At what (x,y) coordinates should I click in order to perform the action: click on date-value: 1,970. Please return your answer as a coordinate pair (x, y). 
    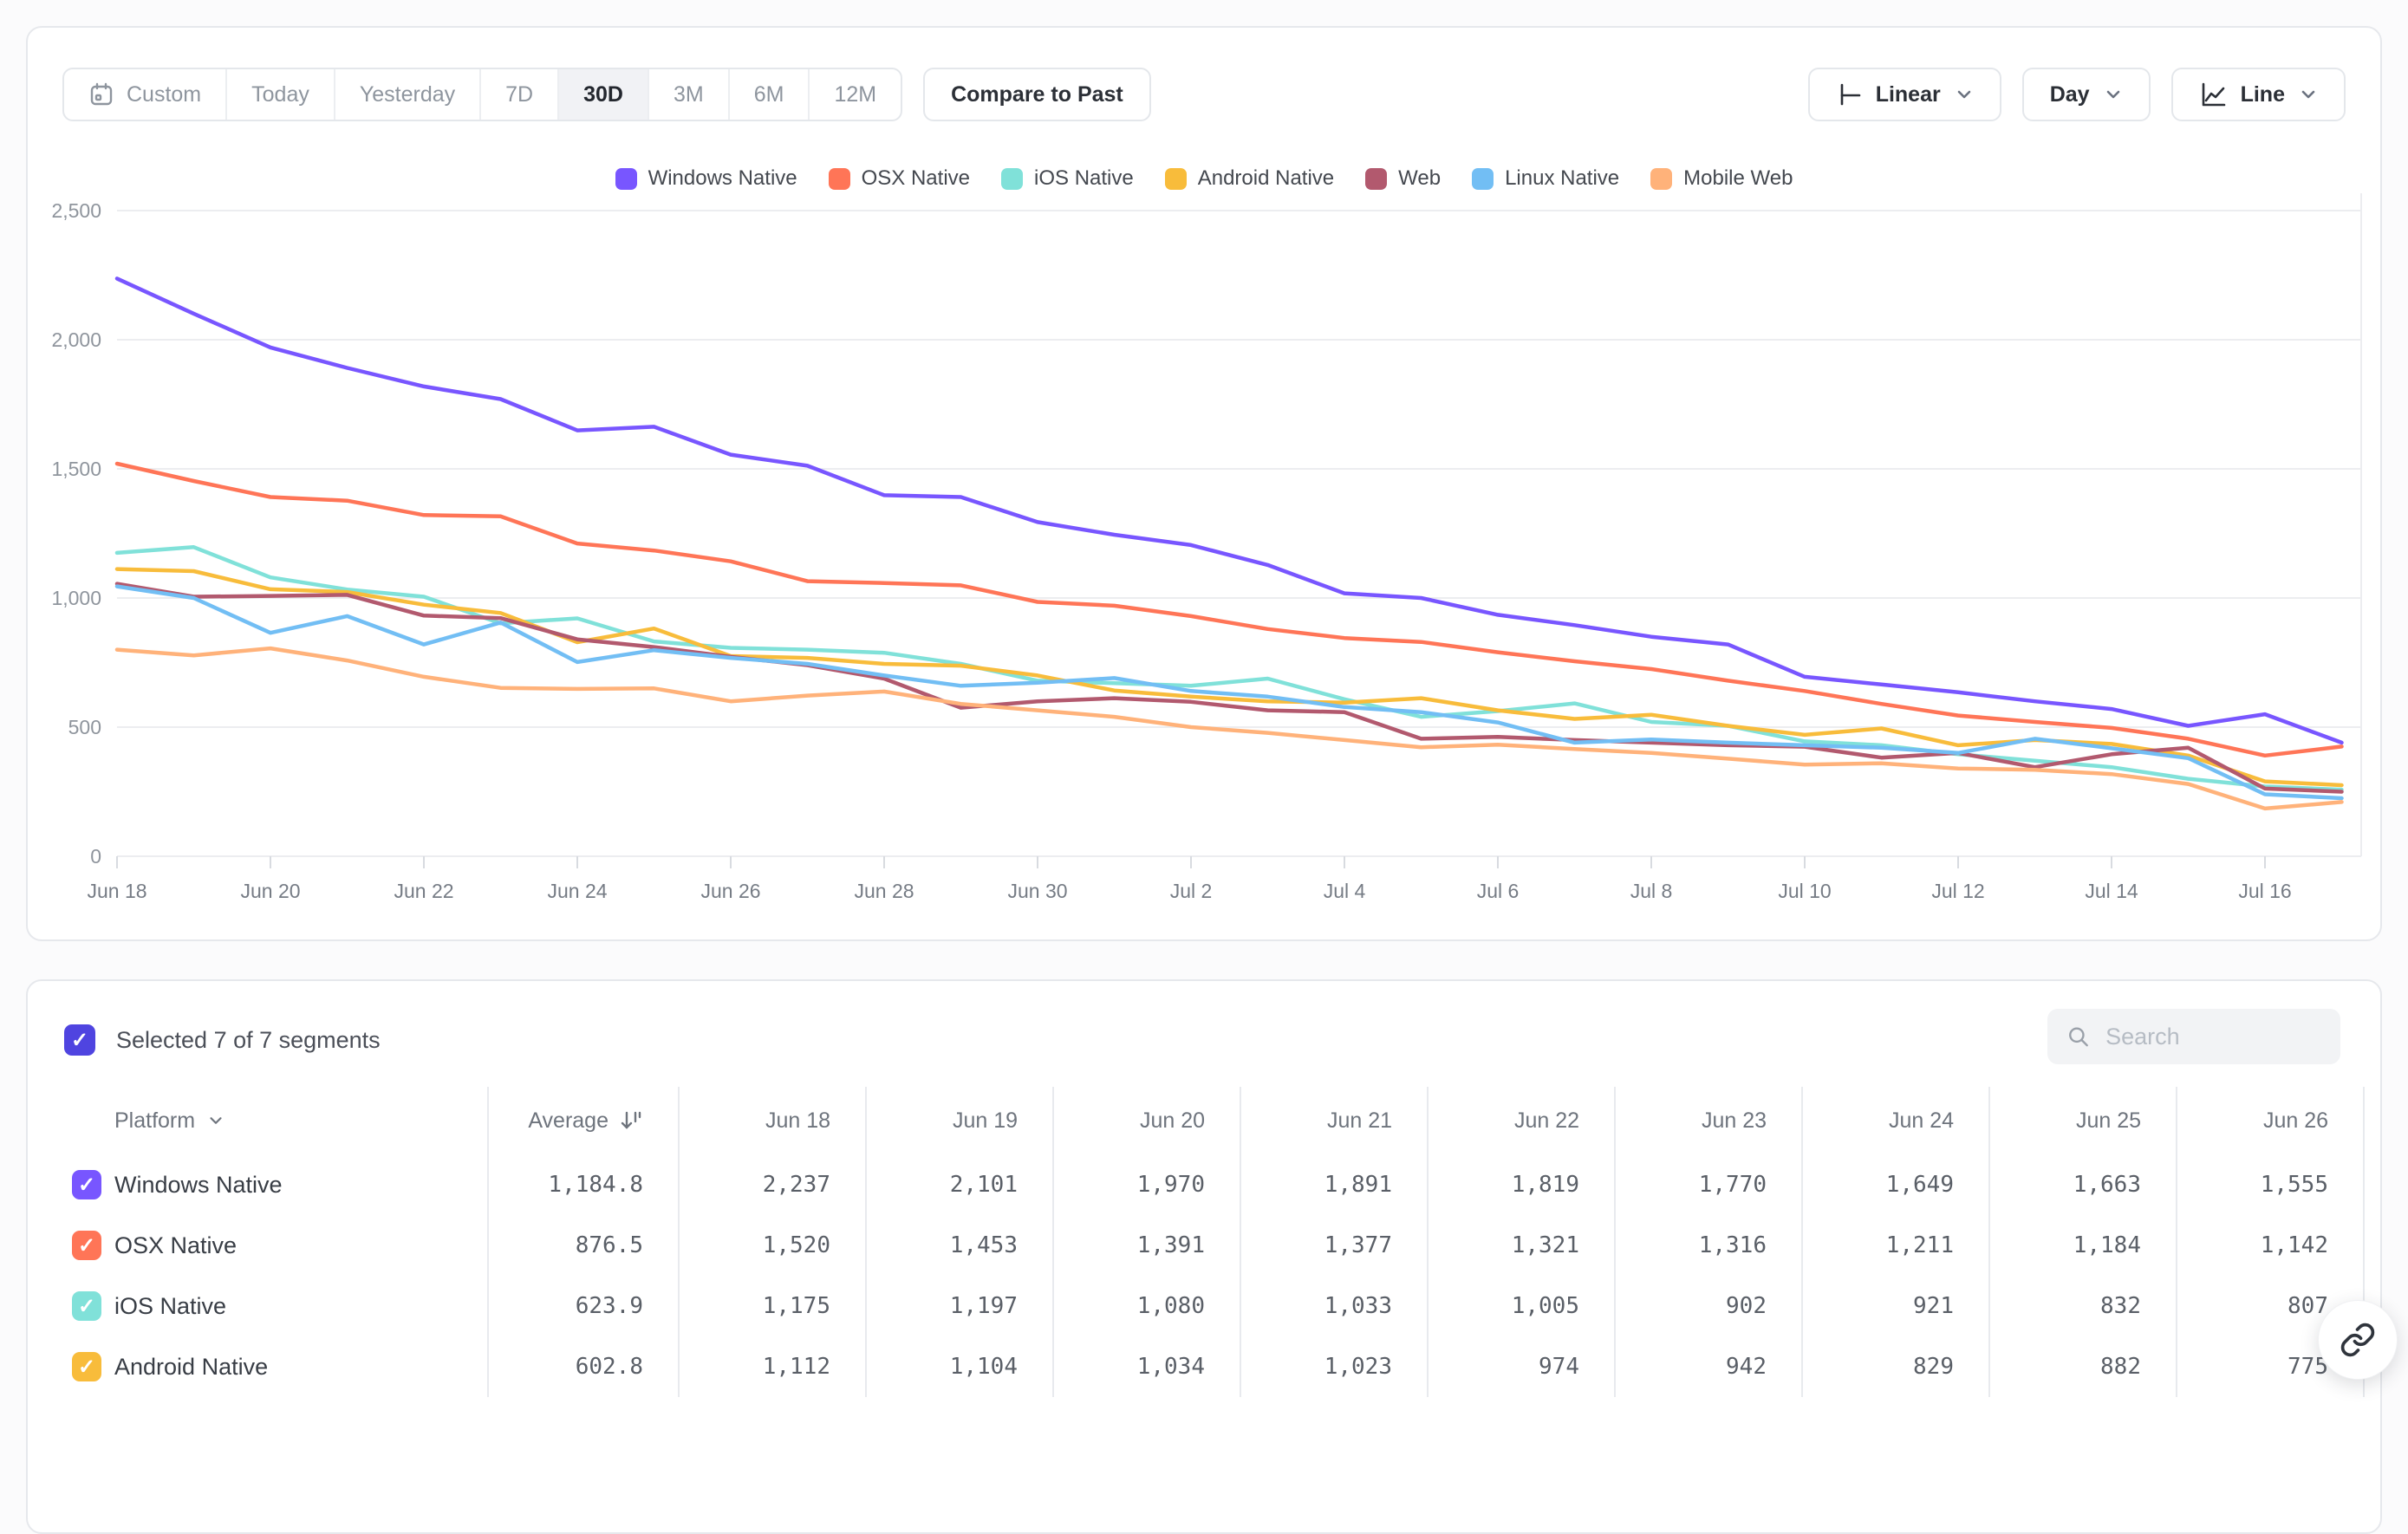
    Looking at the image, I should click on (1146, 1184).